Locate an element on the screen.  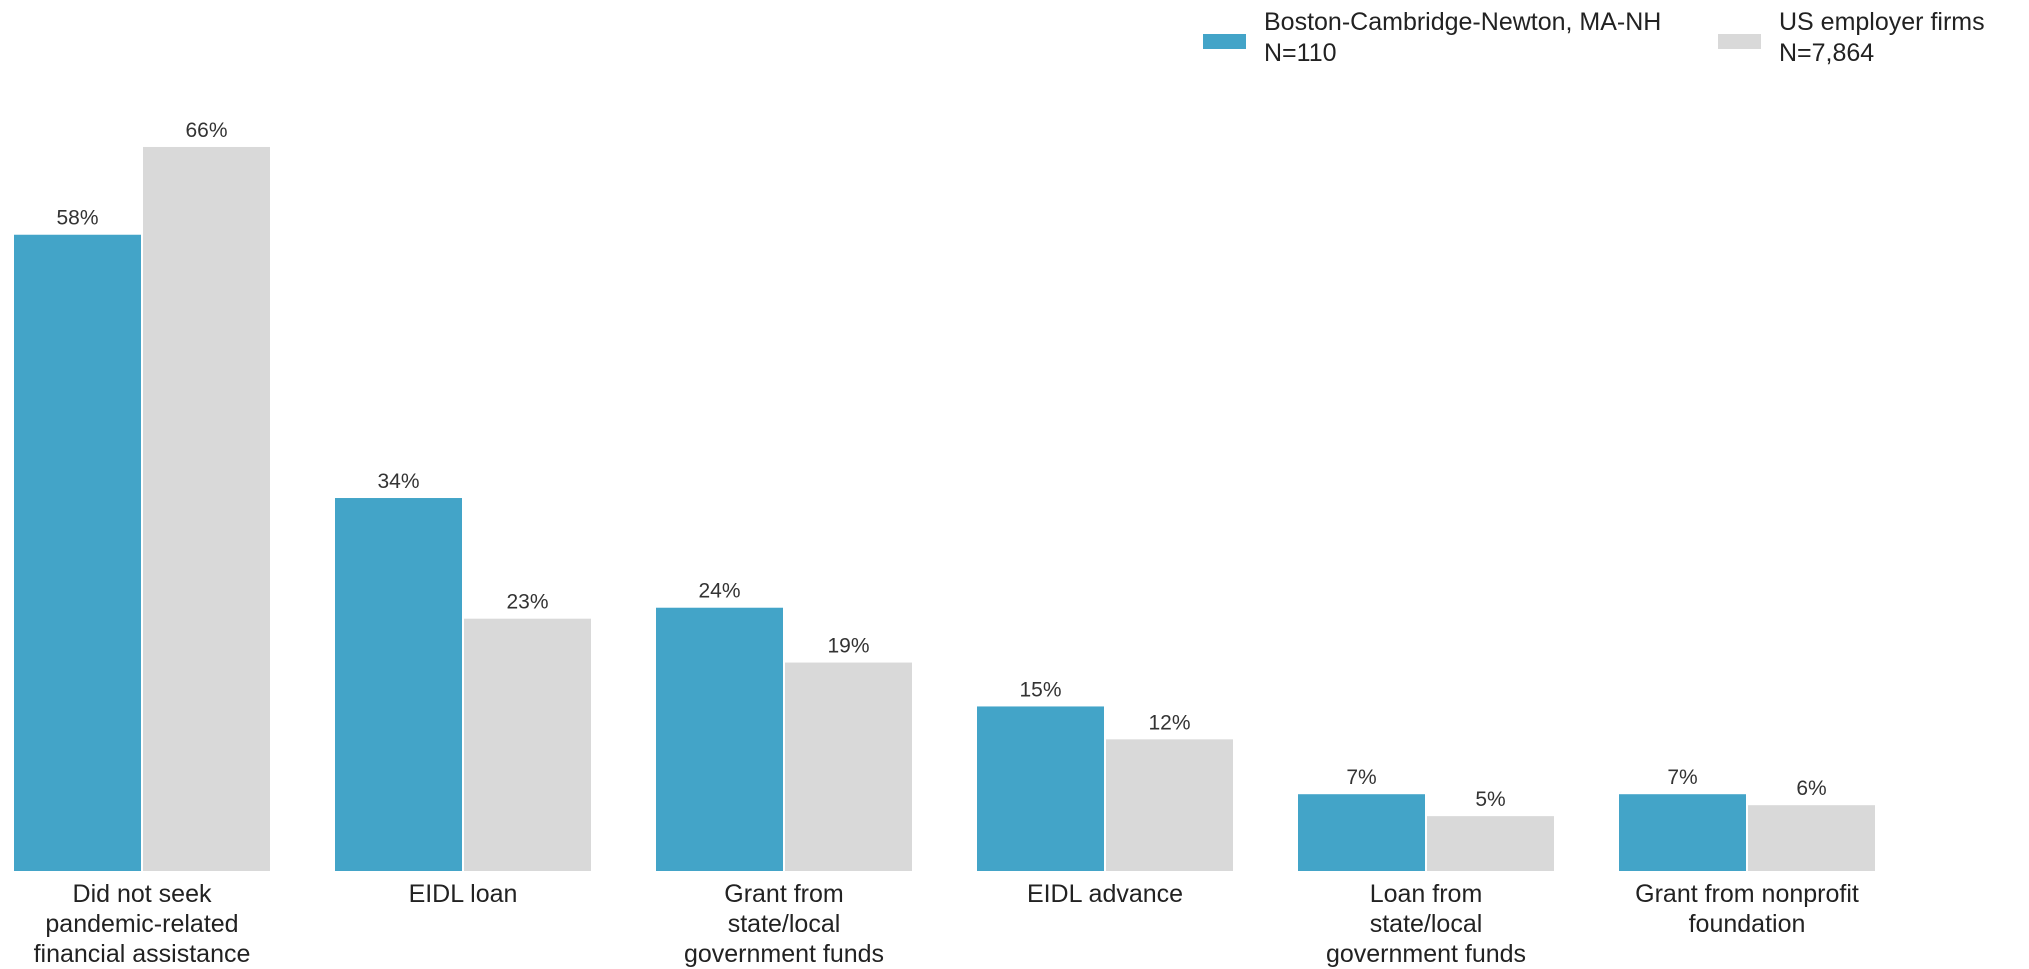
legend-n-boston: N=110 is located at coordinates (1300, 53).